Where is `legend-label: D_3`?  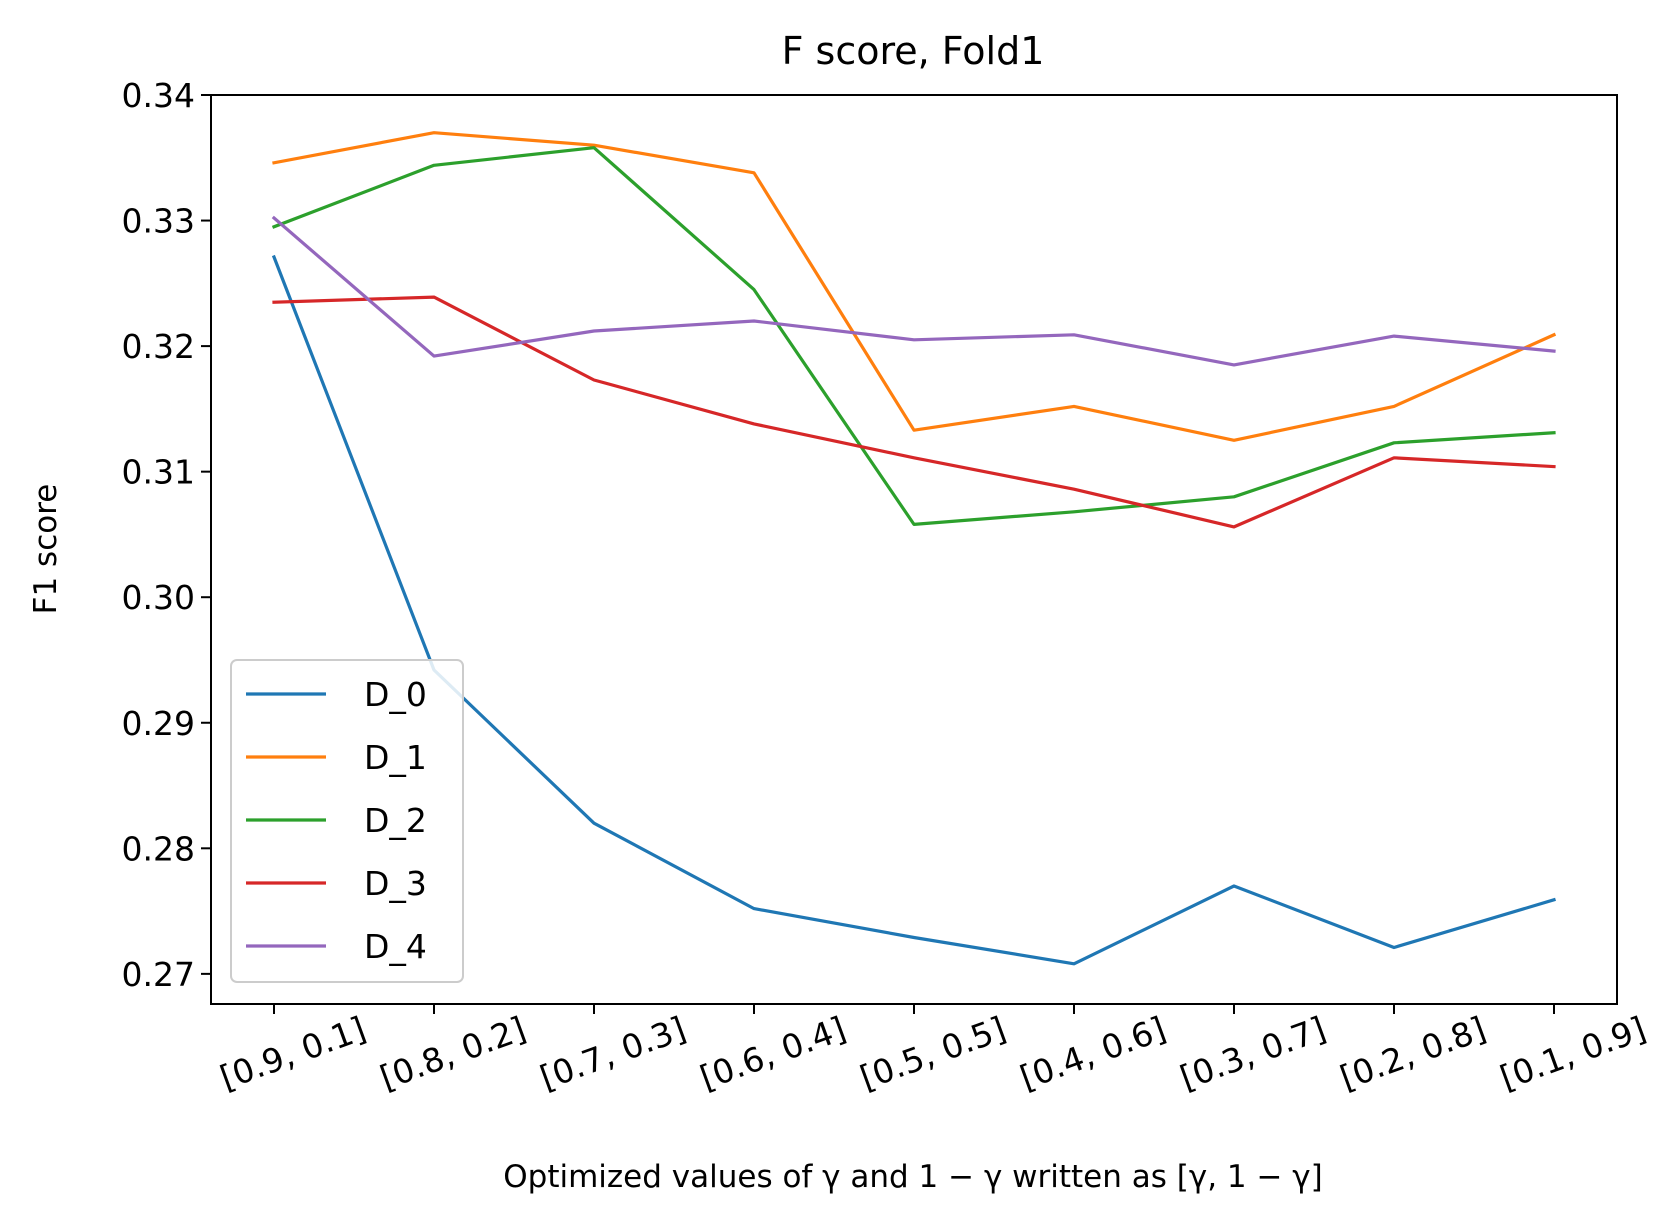 legend-label: D_3 is located at coordinates (395, 883).